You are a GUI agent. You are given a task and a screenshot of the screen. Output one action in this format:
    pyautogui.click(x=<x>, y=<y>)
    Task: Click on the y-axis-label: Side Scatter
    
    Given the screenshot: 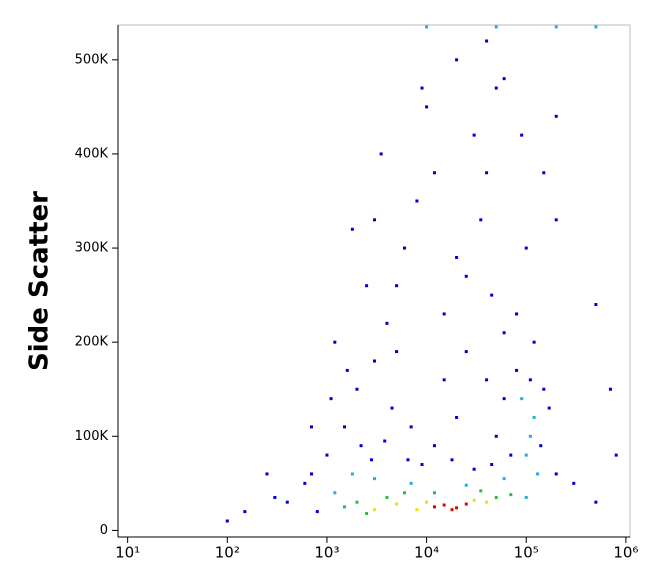 What is the action you would take?
    pyautogui.click(x=40, y=281)
    